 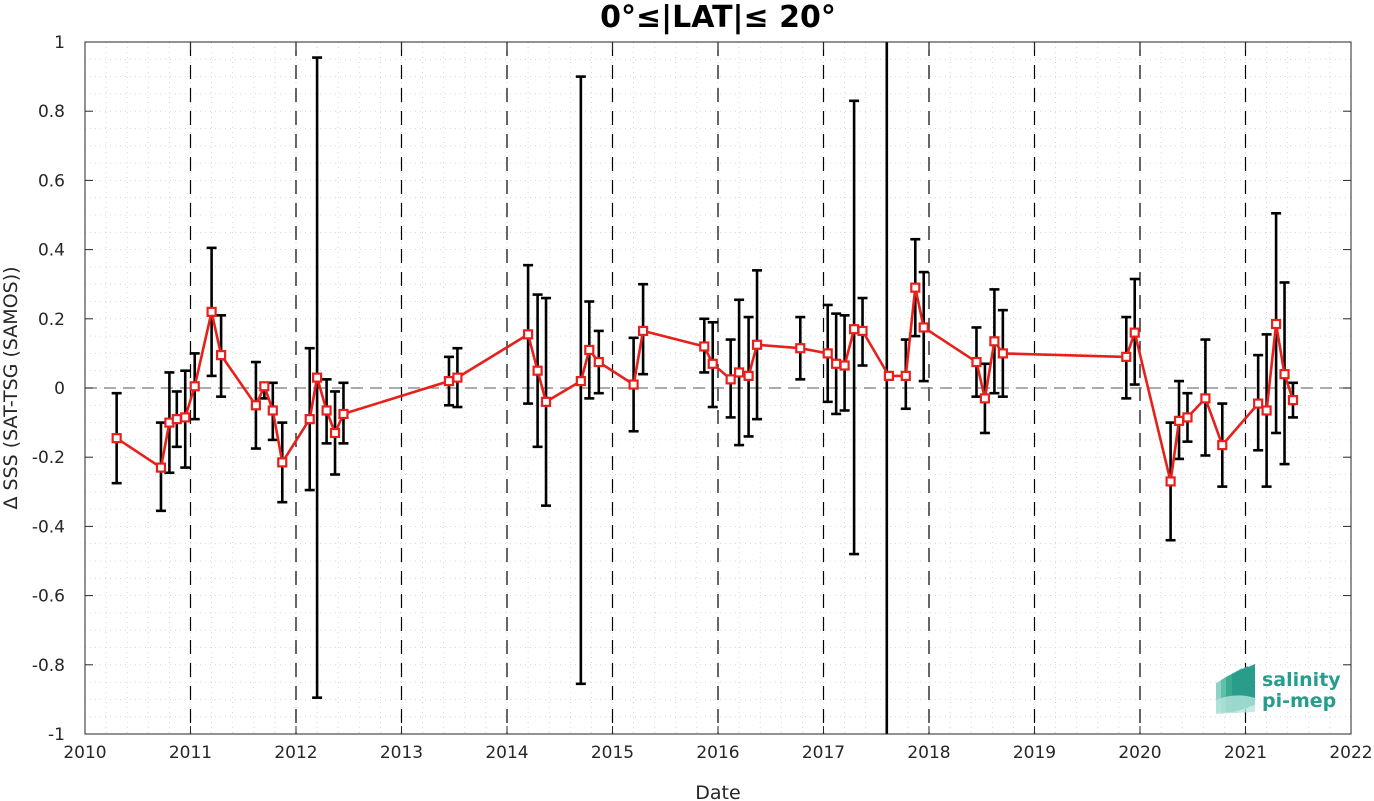 What do you see at coordinates (51, 181) in the screenshot?
I see `y-tick-label: 0.6` at bounding box center [51, 181].